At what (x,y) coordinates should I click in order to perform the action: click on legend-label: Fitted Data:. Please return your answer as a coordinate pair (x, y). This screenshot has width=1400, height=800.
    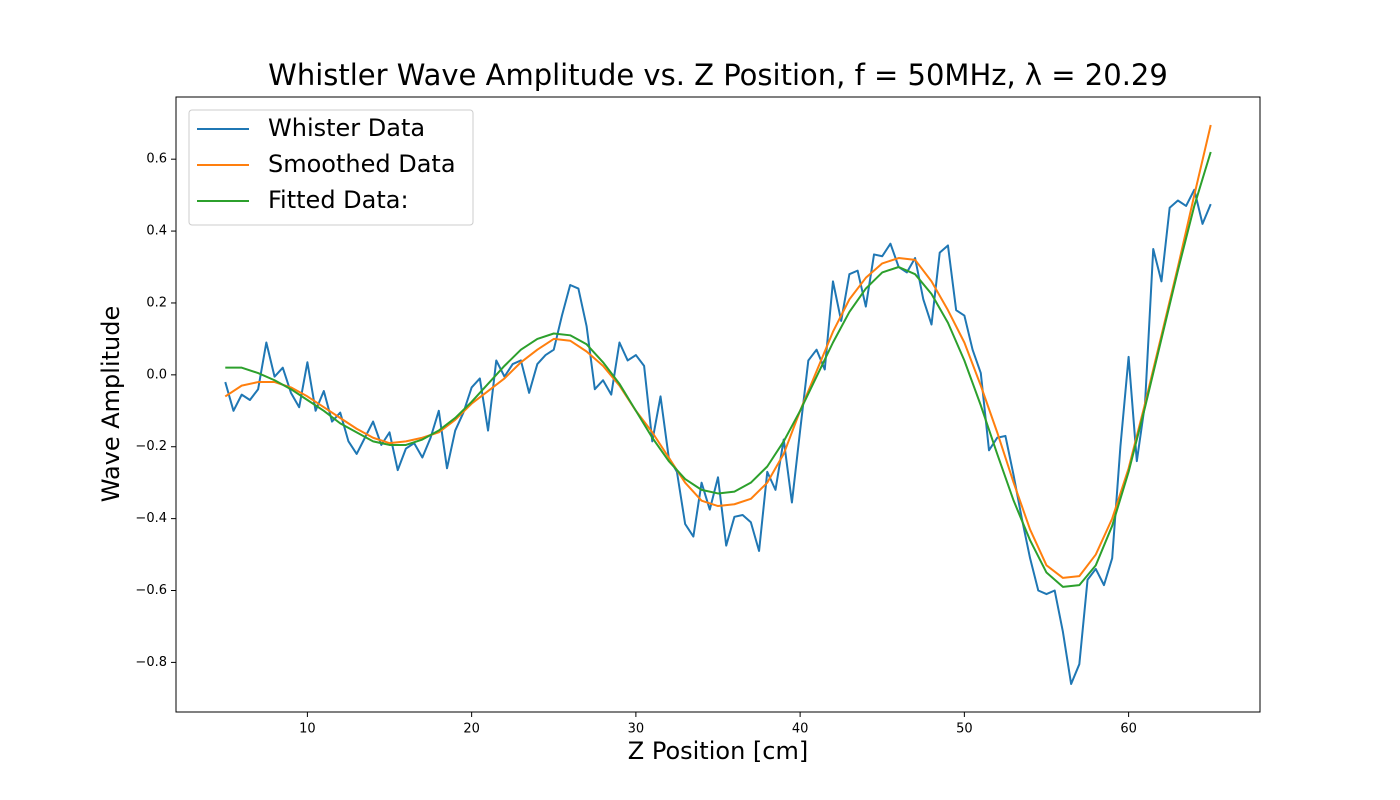
    Looking at the image, I should click on (338, 200).